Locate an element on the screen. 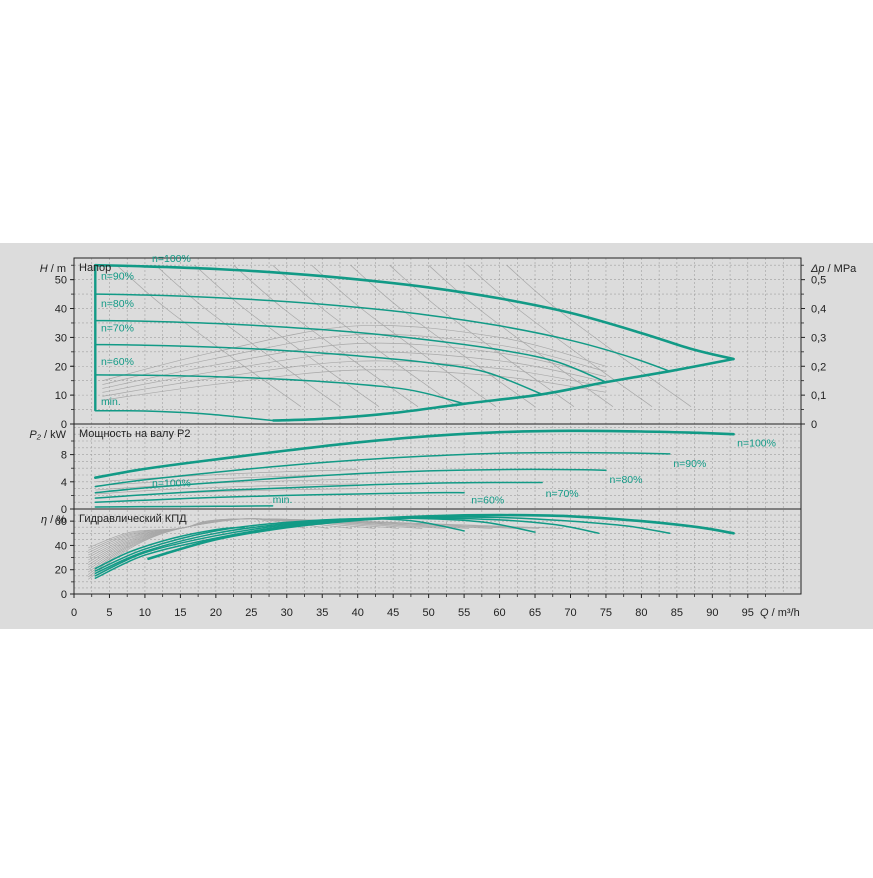 The height and width of the screenshot is (878, 873). x-tick-label: 85 is located at coordinates (677, 613).